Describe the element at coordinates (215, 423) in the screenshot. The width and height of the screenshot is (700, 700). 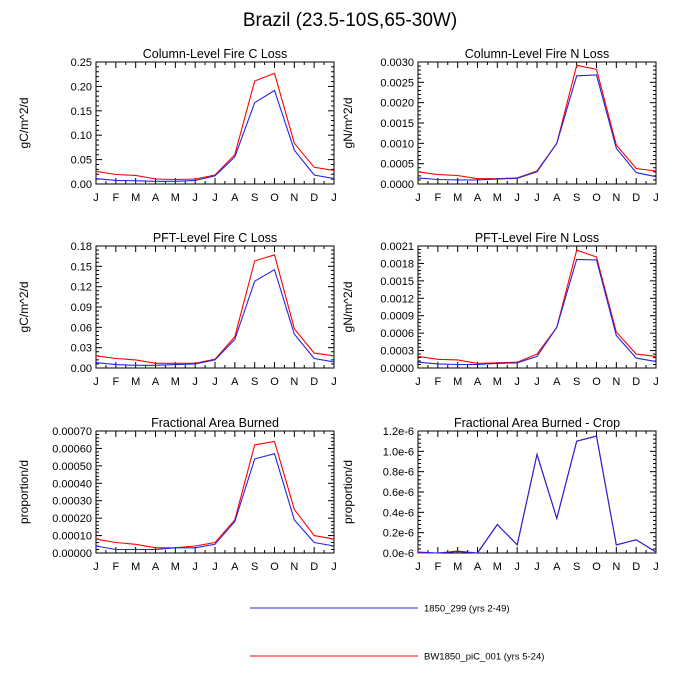
I see `panel-title: Fractional Area Burned` at that location.